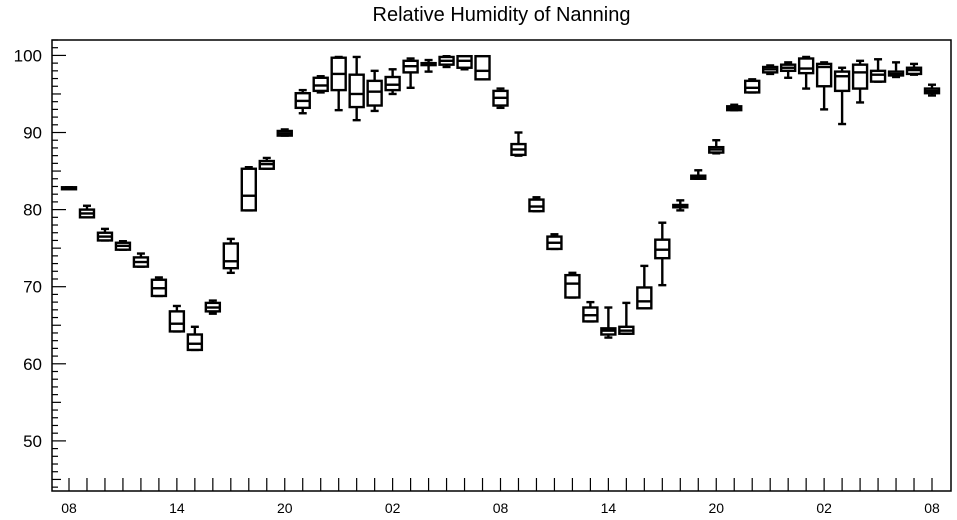 Image resolution: width=957 pixels, height=520 pixels. I want to click on y-tick-label: 90, so click(32, 133).